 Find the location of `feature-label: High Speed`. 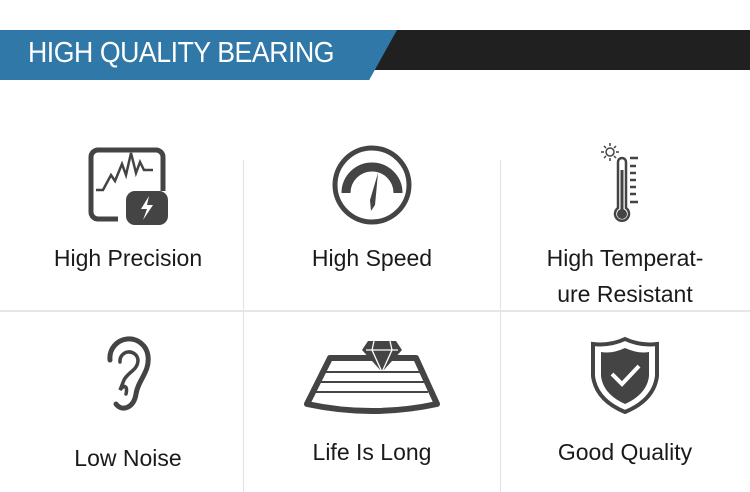

feature-label: High Speed is located at coordinates (372, 258).